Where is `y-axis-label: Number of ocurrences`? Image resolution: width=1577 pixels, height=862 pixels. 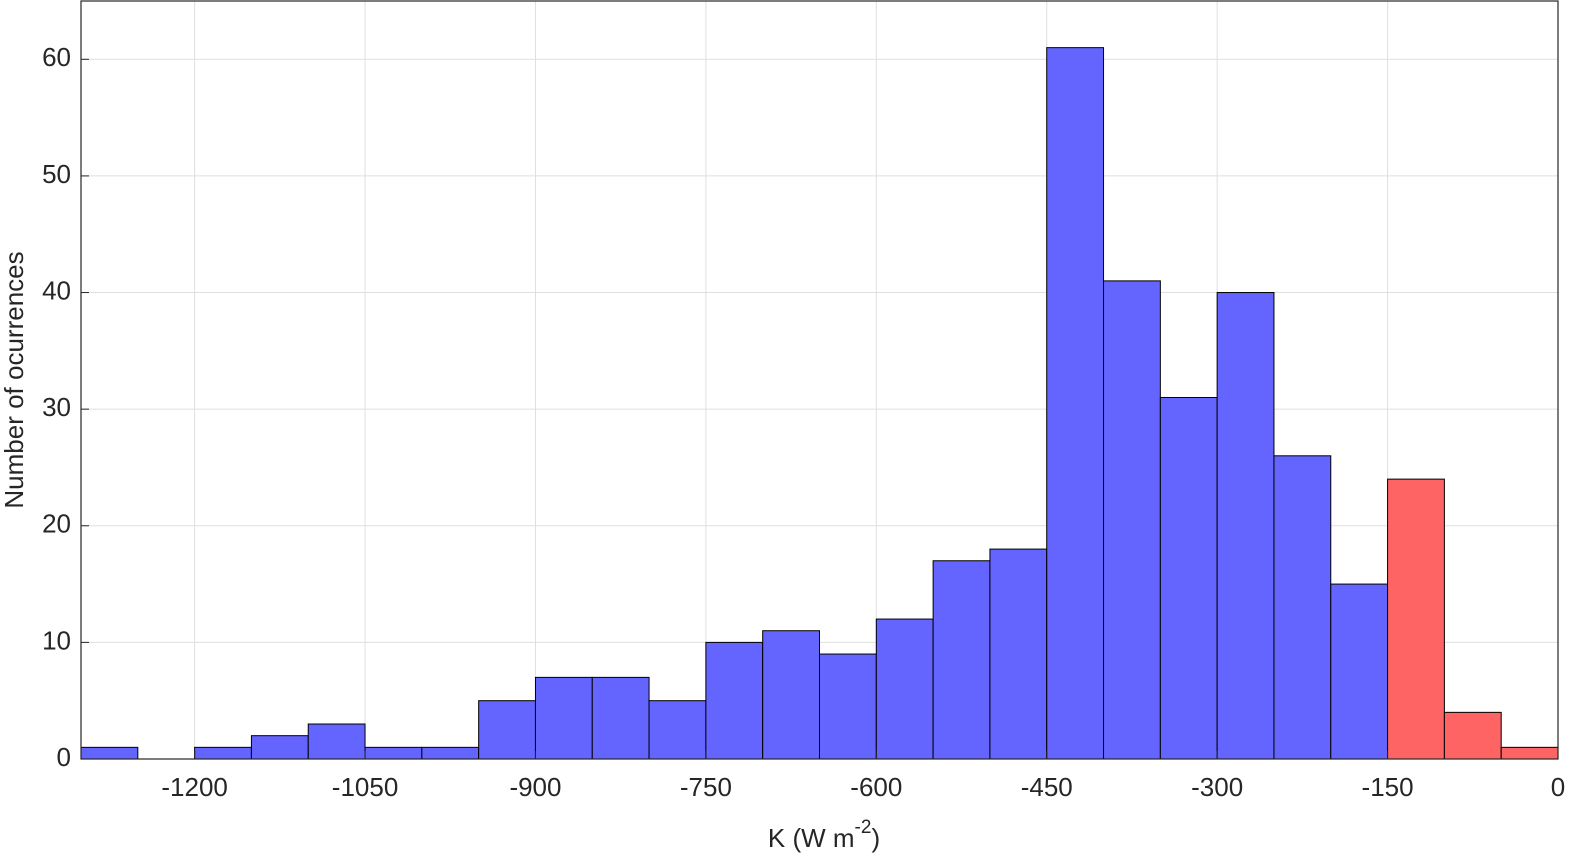
y-axis-label: Number of ocurrences is located at coordinates (14, 379).